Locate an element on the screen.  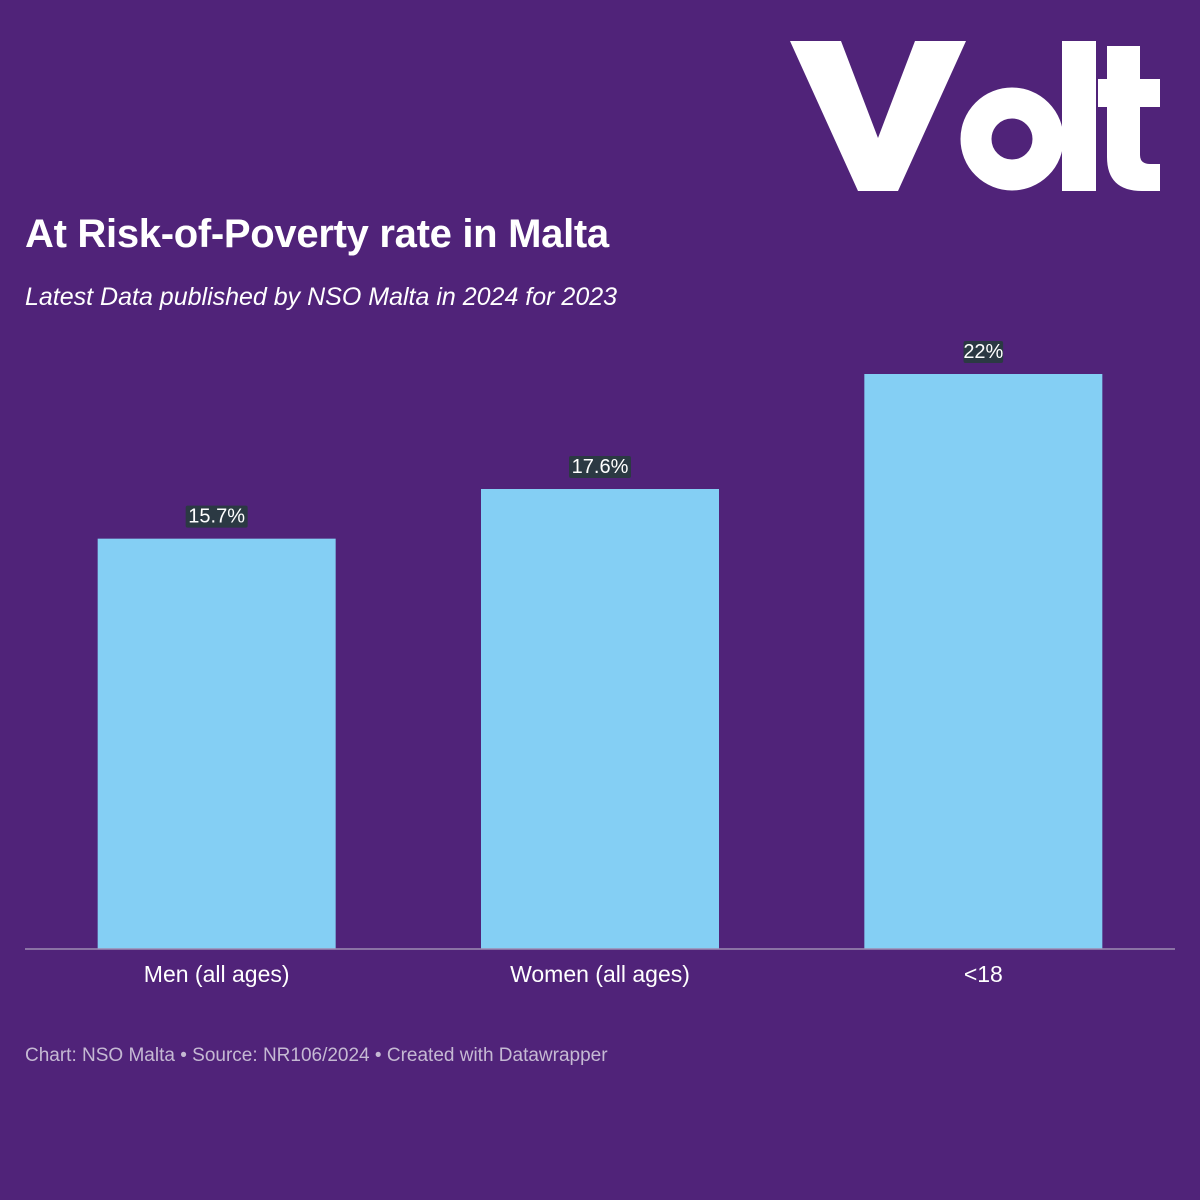
footer-created-with: Created with Datawrapper is located at coordinates (497, 1055).